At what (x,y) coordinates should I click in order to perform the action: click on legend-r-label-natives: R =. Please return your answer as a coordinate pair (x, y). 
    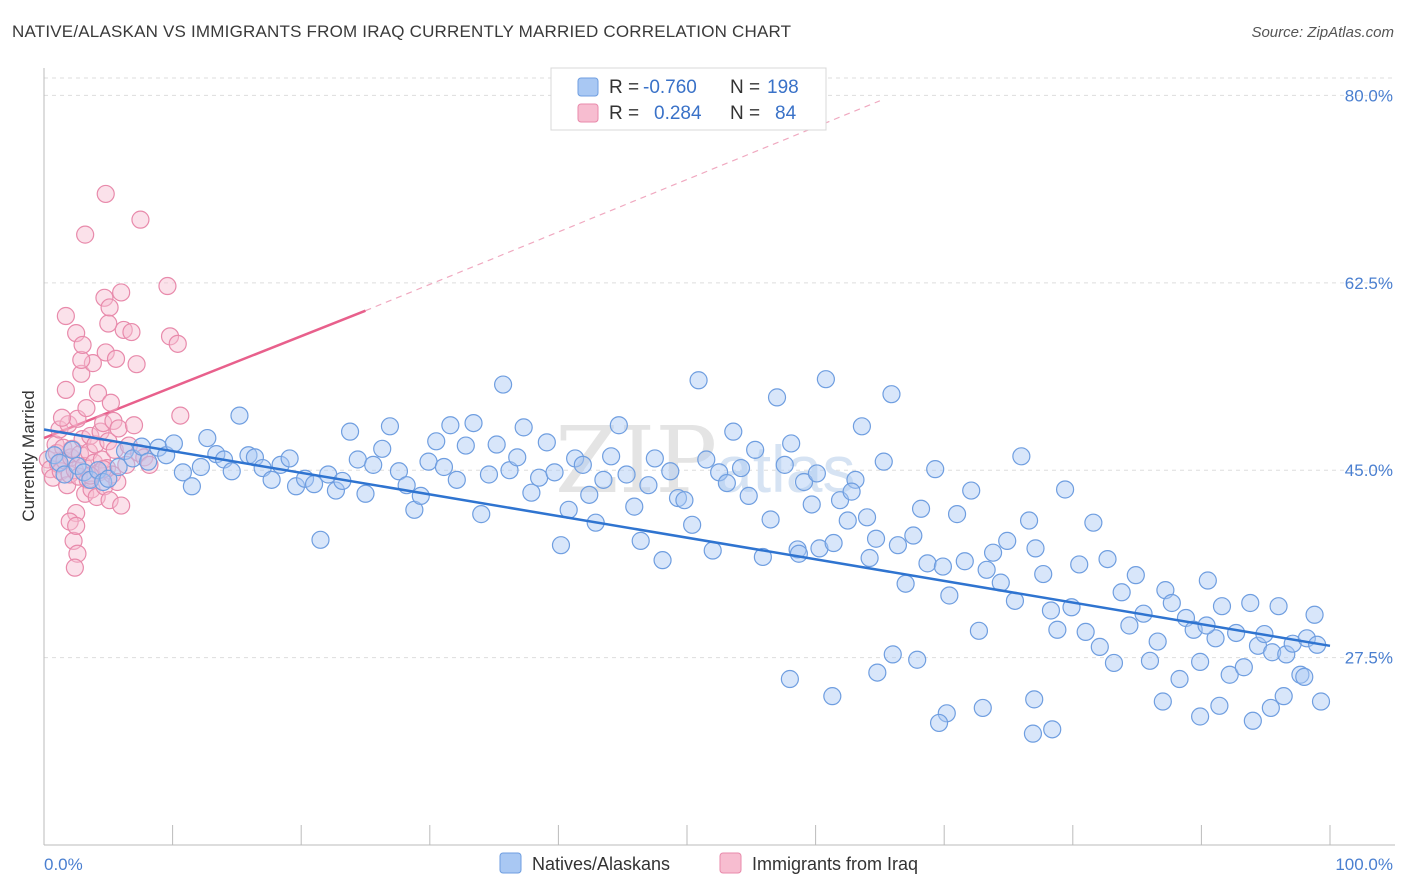
    Looking at the image, I should click on (624, 87).